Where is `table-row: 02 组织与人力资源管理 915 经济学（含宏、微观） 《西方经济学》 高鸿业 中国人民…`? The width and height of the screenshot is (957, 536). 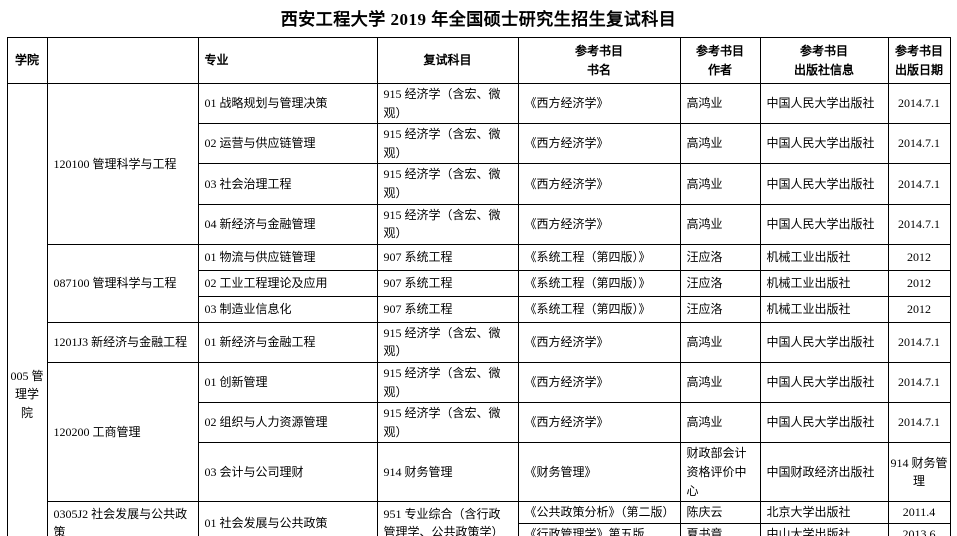 table-row: 02 组织与人力资源管理 915 经济学（含宏、微观） 《西方经济学》 高鸿业 中国人民… is located at coordinates (479, 423).